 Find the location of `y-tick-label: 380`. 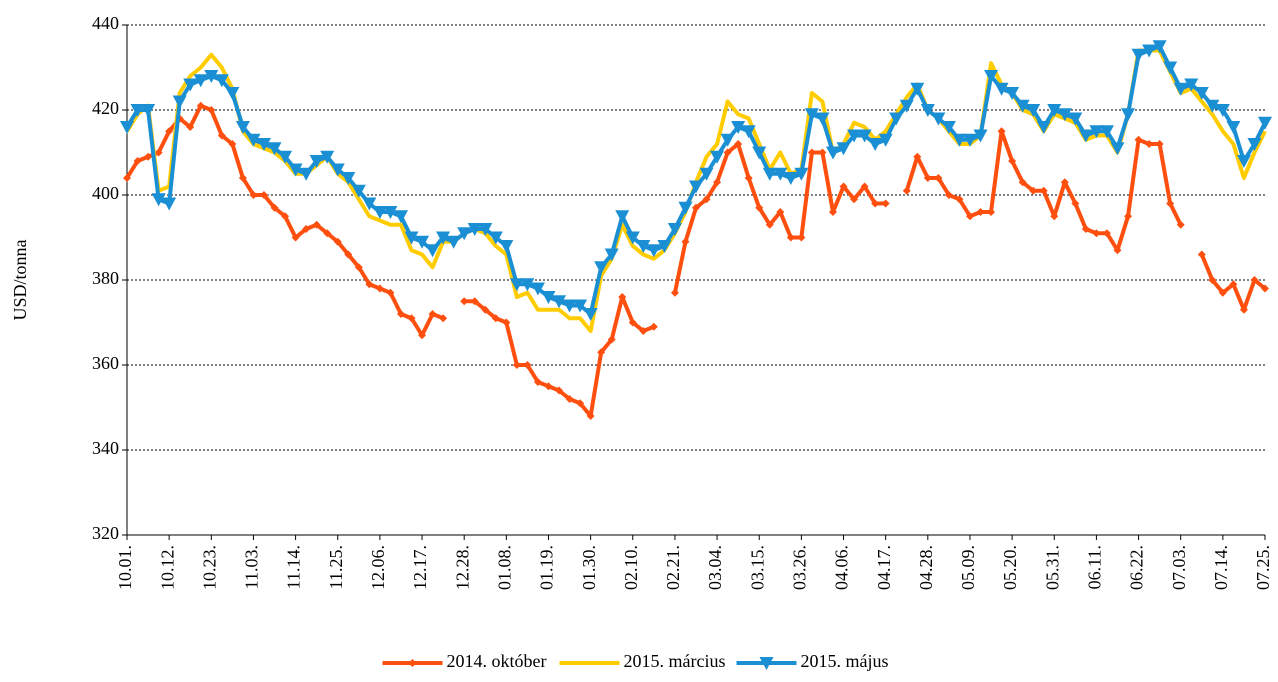

y-tick-label: 380 is located at coordinates (105, 278).